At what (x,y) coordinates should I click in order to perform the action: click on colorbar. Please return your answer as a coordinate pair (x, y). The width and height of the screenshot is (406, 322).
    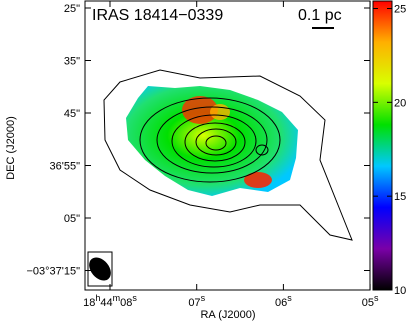
    Looking at the image, I should click on (382, 145).